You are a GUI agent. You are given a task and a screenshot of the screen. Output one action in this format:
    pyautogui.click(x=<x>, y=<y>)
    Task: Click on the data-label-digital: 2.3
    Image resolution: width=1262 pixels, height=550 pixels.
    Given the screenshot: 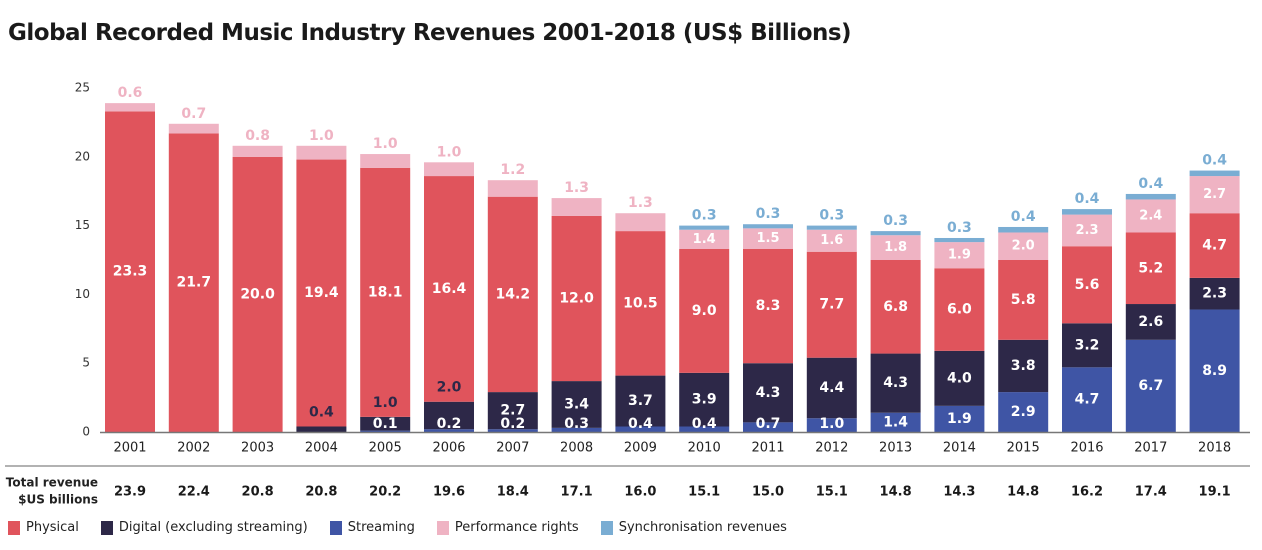 What is the action you would take?
    pyautogui.click(x=1214, y=294)
    